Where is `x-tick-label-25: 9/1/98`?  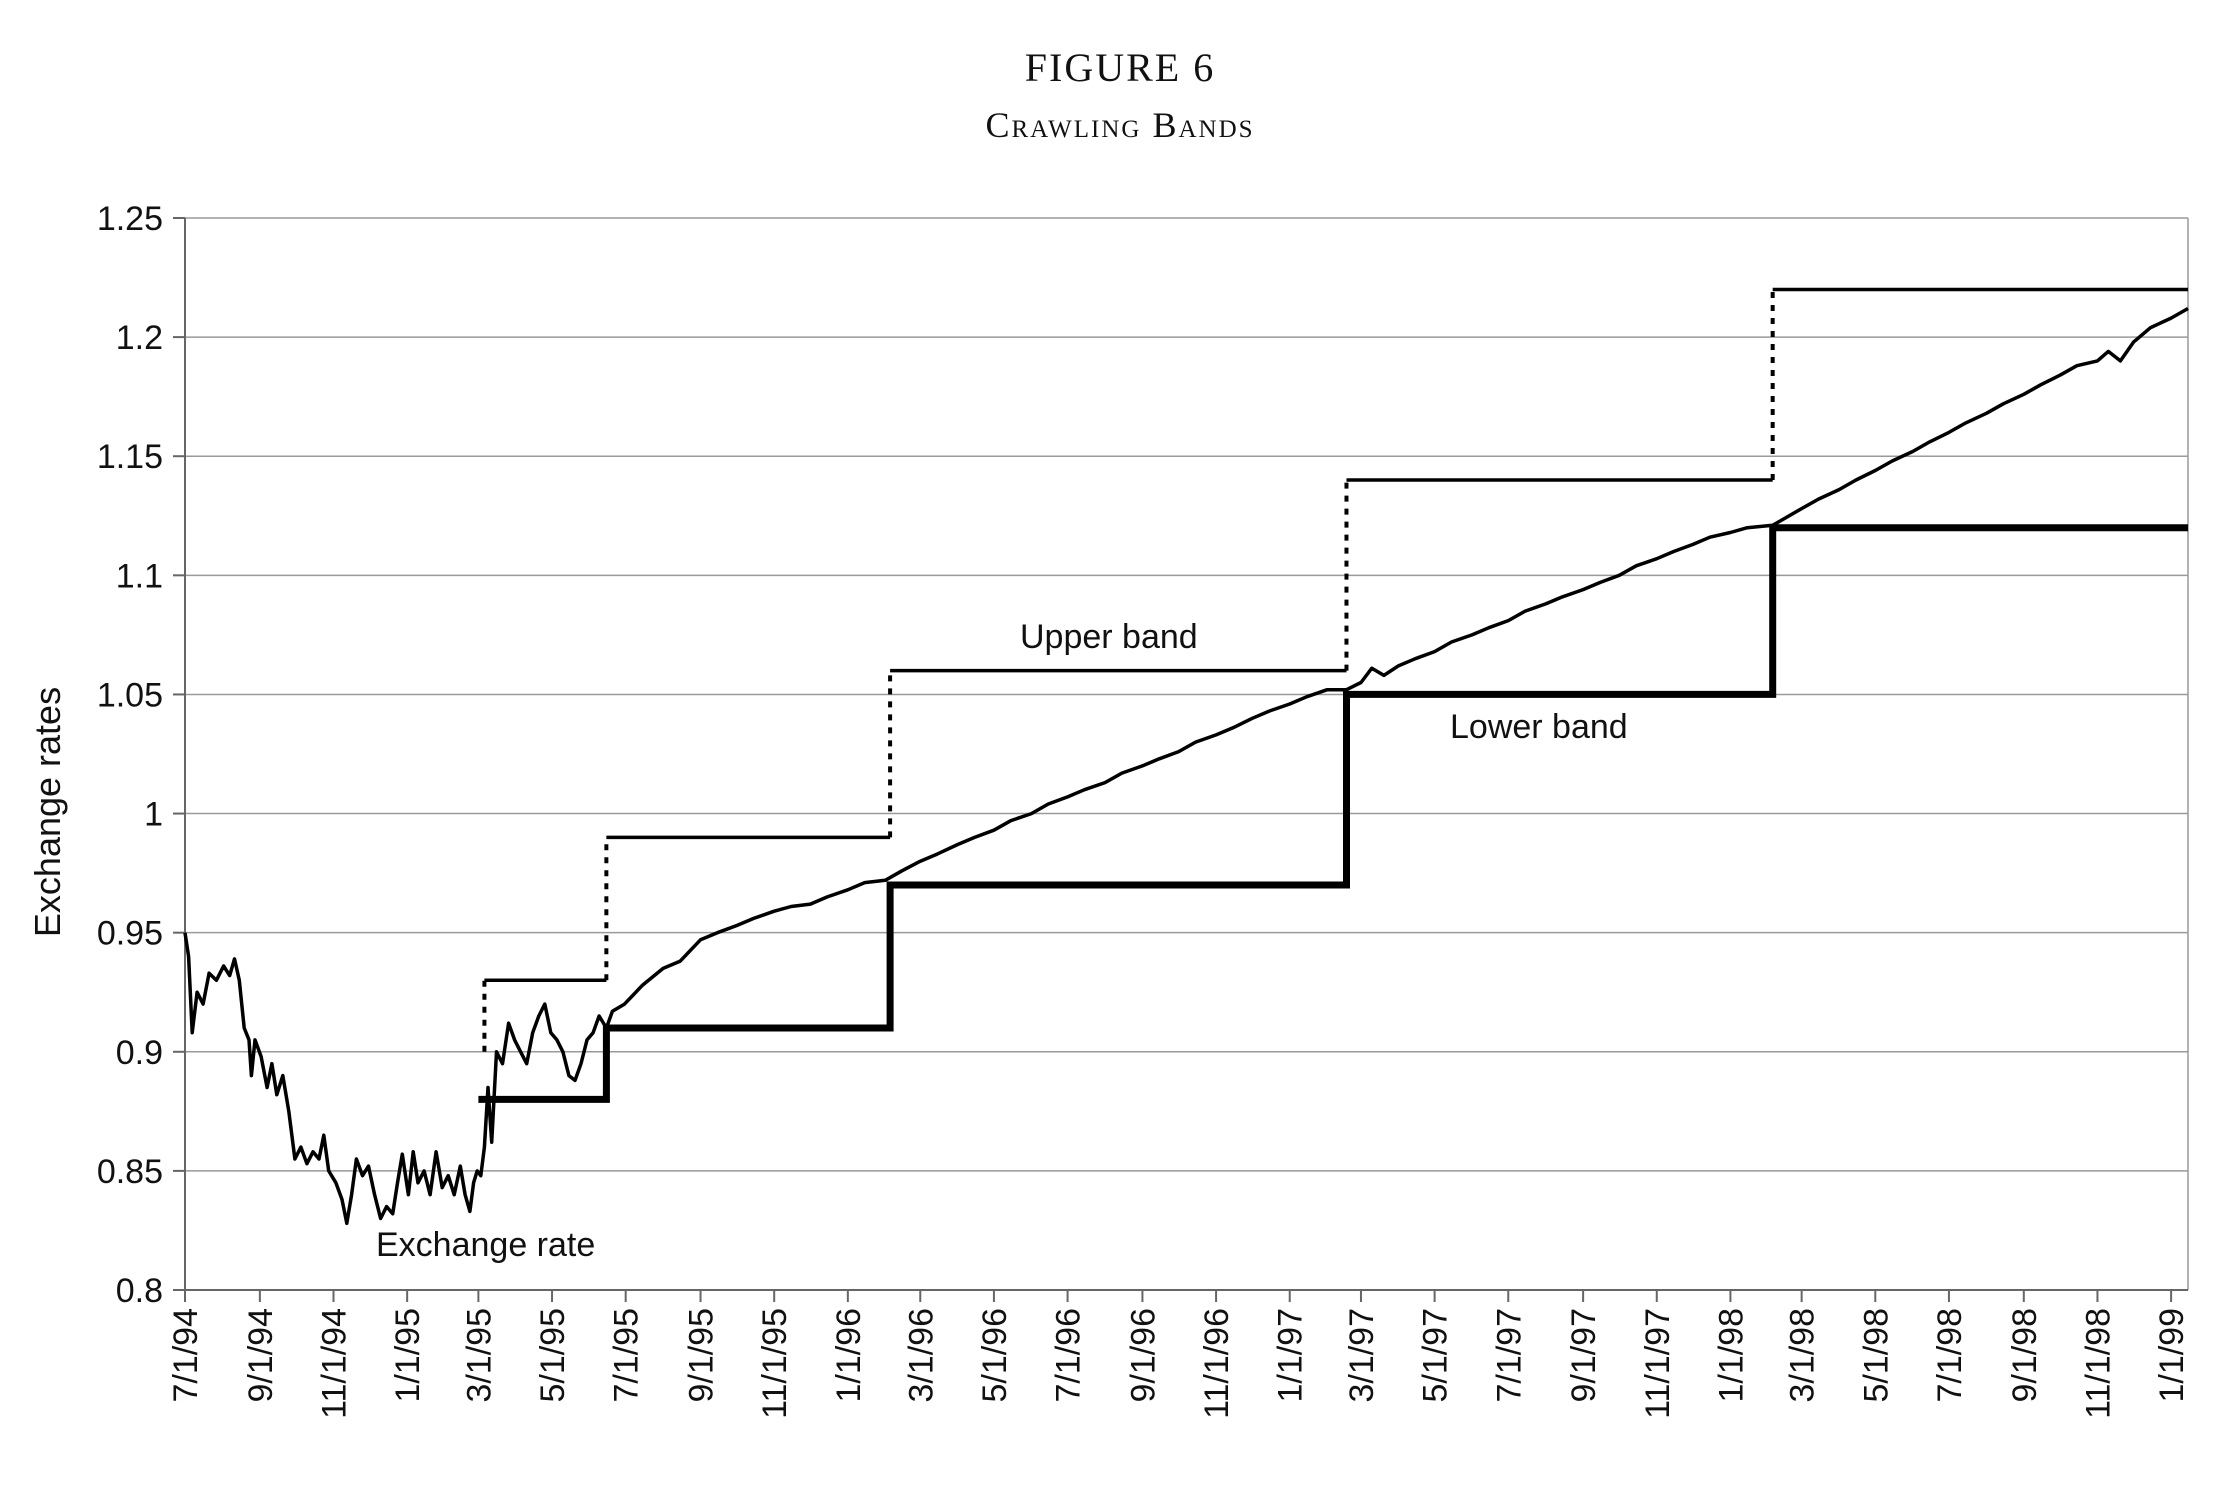
x-tick-label-25: 9/1/98 is located at coordinates (2025, 1355).